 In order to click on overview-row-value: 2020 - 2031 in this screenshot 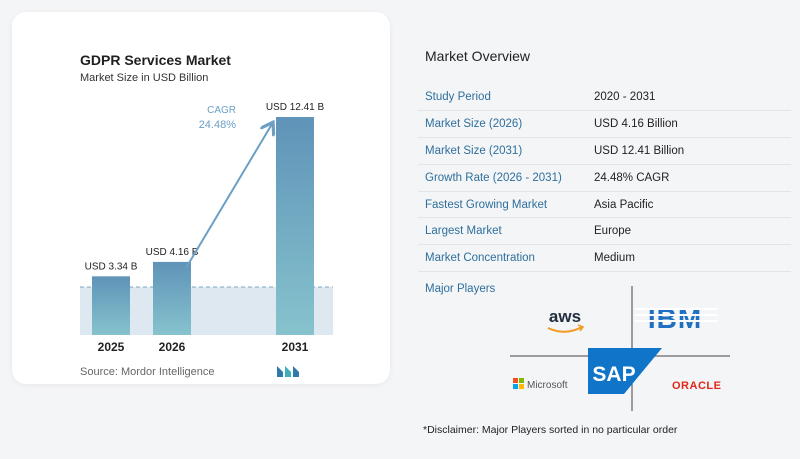, I will do `click(689, 98)`.